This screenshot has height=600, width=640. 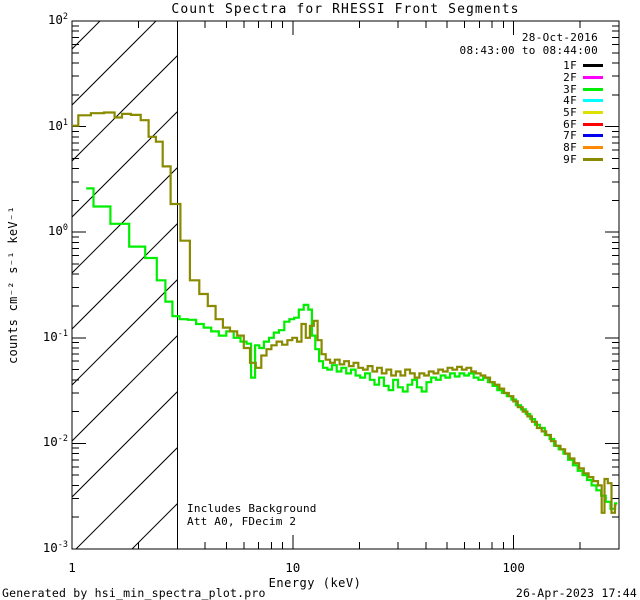 What do you see at coordinates (13, 285) in the screenshot?
I see `y-axis-label: counts cm⁻² s⁻¹ keV⁻¹` at bounding box center [13, 285].